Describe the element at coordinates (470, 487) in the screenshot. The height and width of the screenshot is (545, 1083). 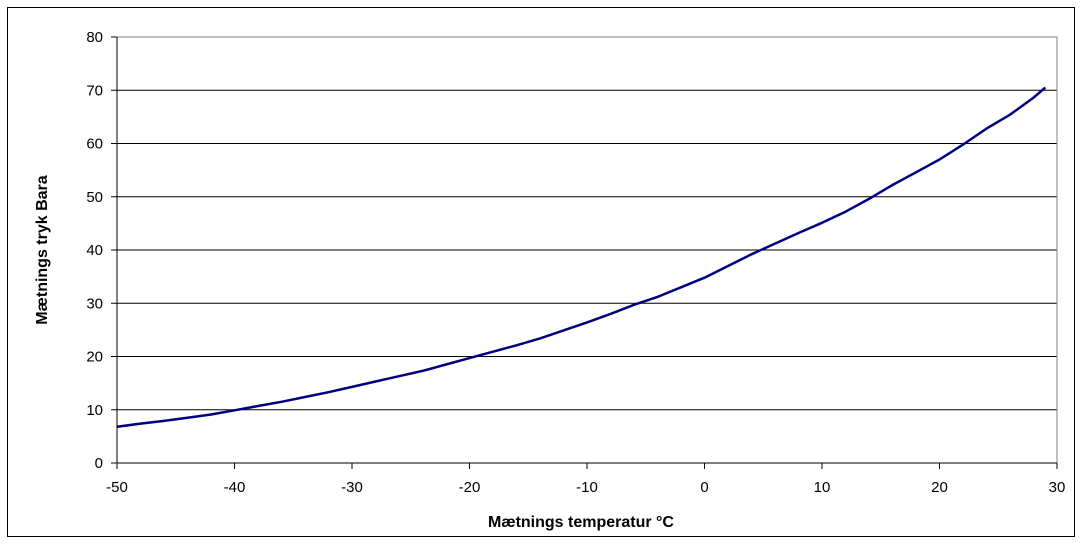
I see `x-tick-label: -20` at that location.